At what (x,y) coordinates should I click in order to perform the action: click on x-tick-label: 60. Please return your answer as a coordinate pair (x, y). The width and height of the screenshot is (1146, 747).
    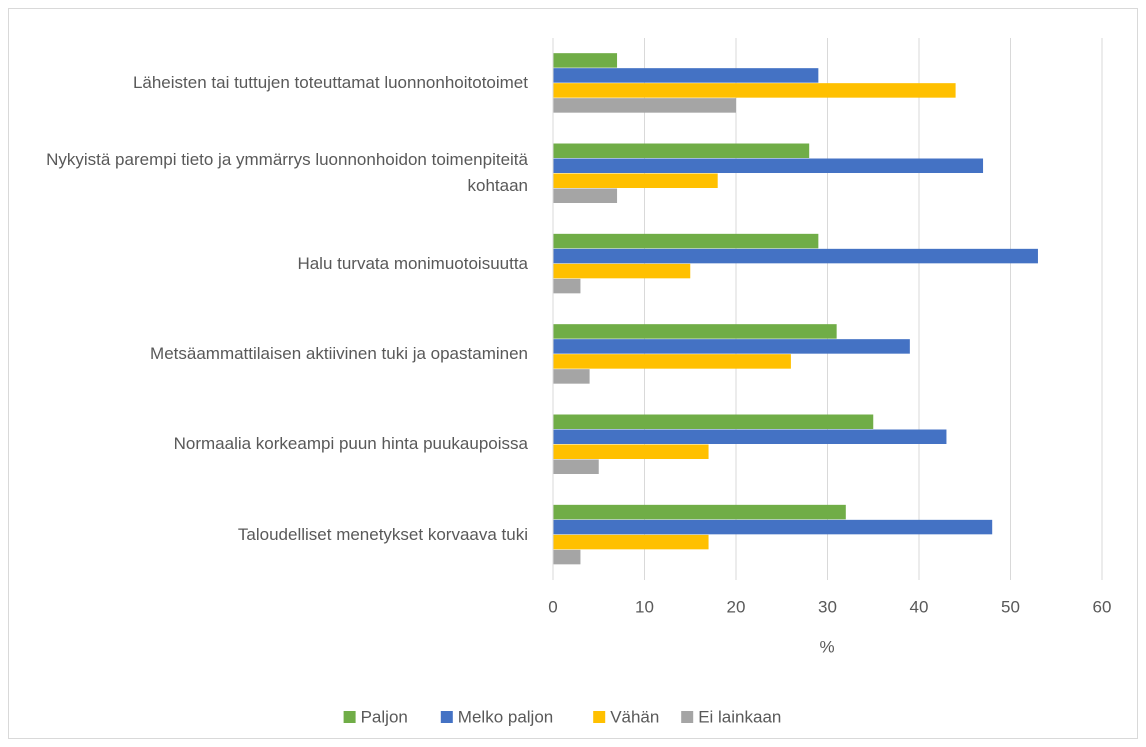
    Looking at the image, I should click on (1102, 606).